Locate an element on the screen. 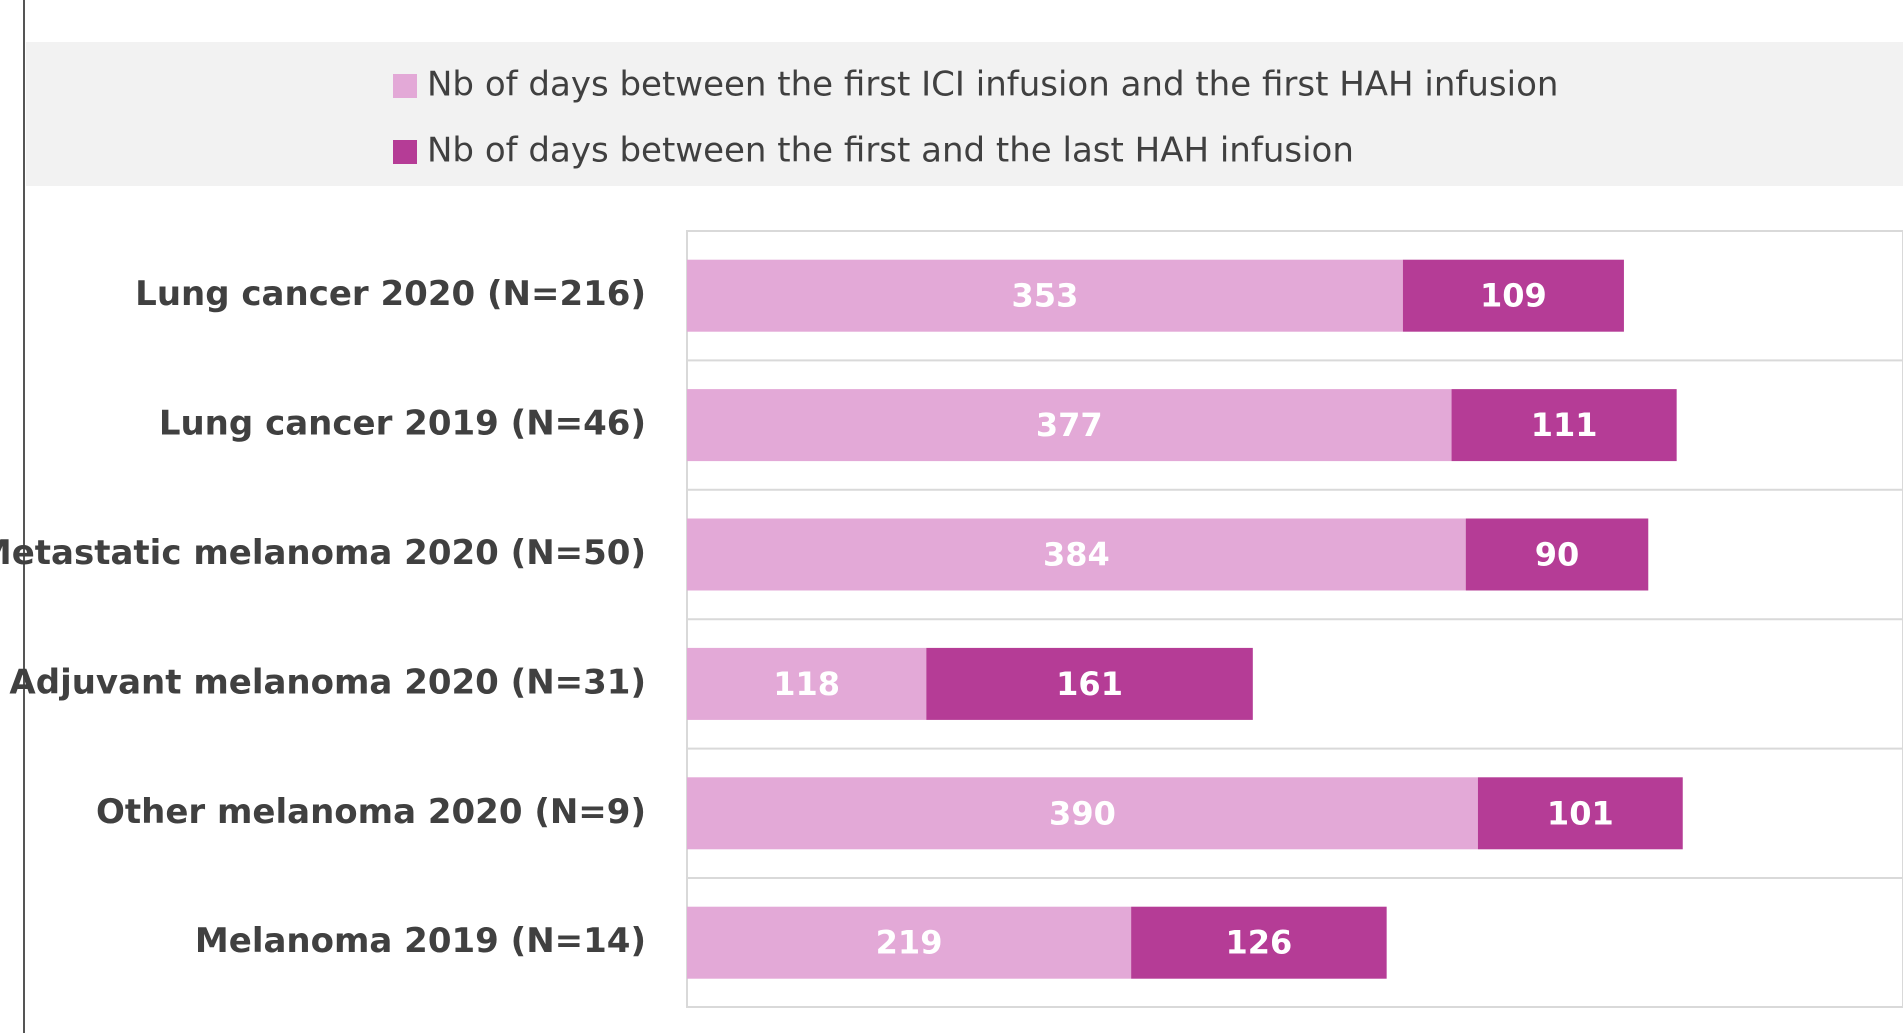  value-label: 161 is located at coordinates (1089, 684).